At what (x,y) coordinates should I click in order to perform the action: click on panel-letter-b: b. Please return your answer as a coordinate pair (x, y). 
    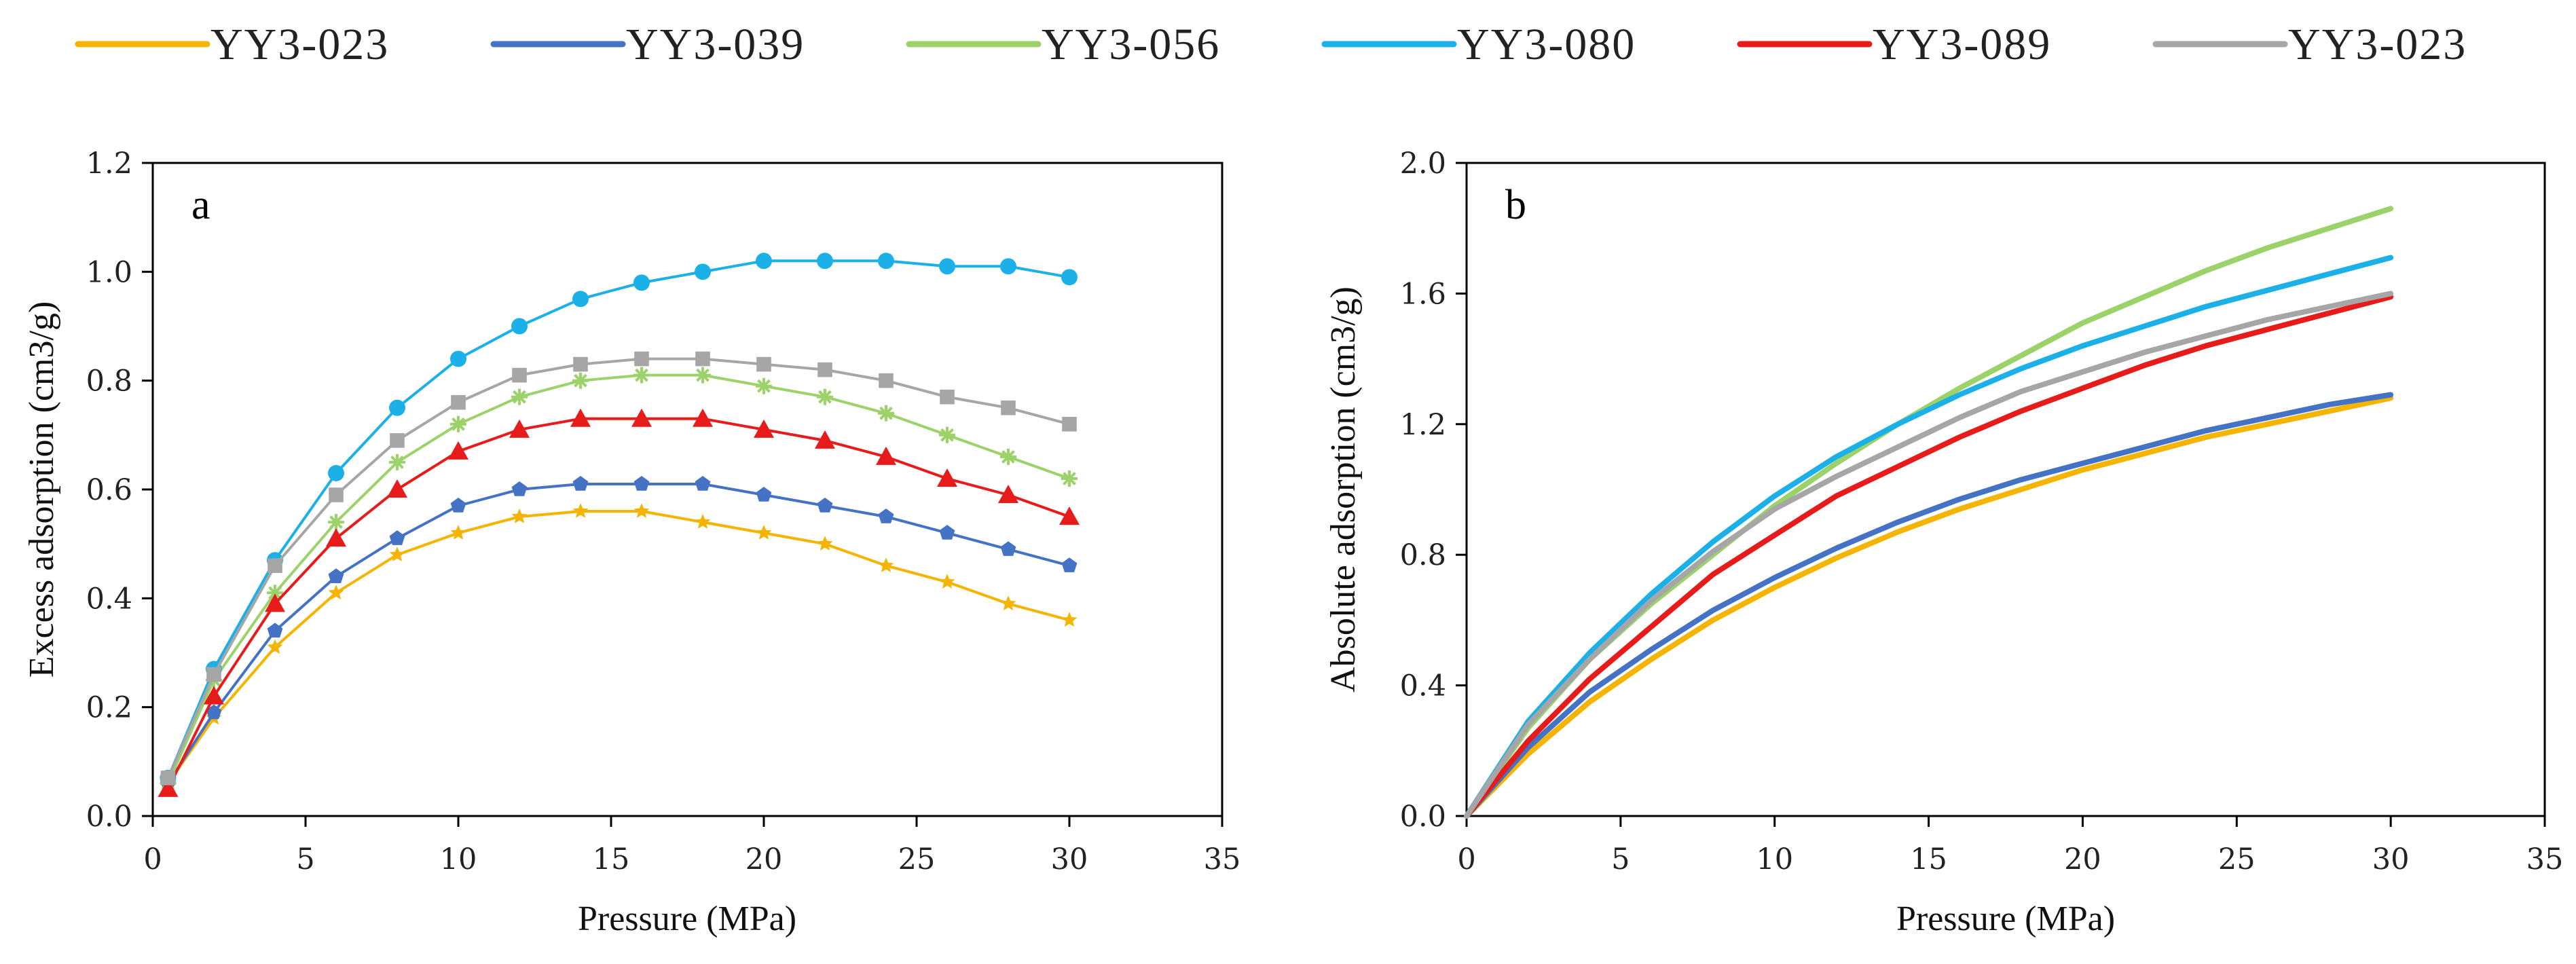
    Looking at the image, I should click on (1515, 205).